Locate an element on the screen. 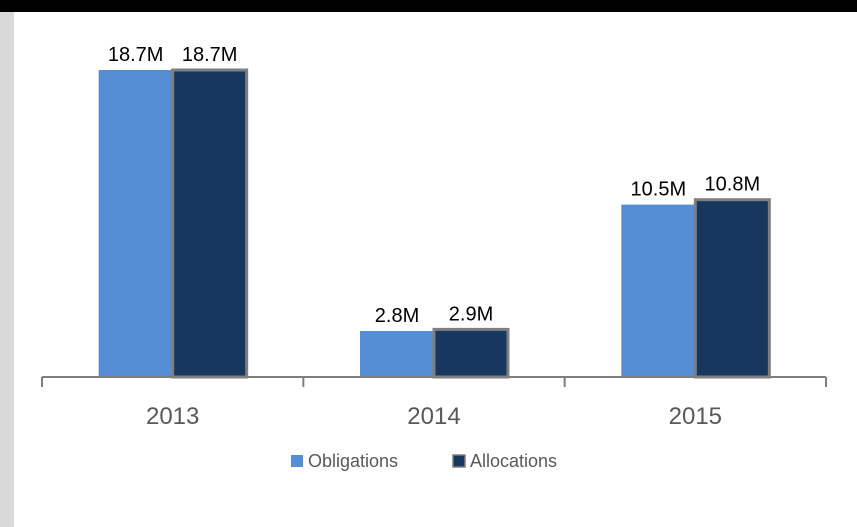  top-frame-border is located at coordinates (428, 6).